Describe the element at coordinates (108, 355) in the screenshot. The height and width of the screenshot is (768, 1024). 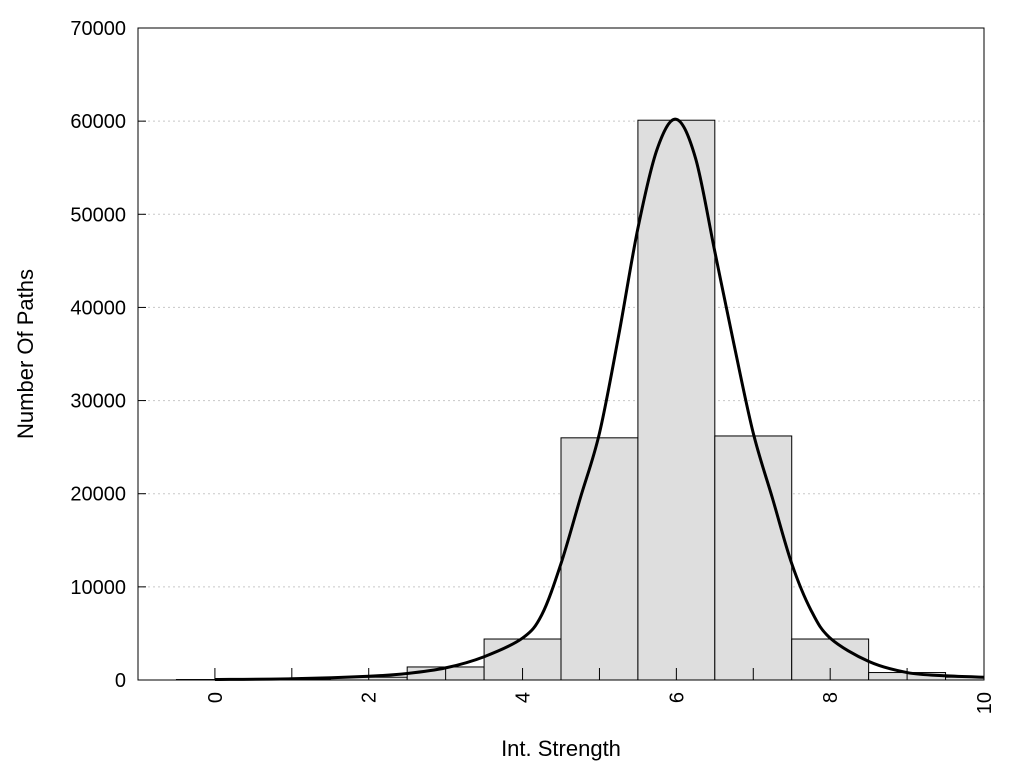
I see `y-axis-ticks: 0 10000 20000 30000 40000 50000 60000 70000` at that location.